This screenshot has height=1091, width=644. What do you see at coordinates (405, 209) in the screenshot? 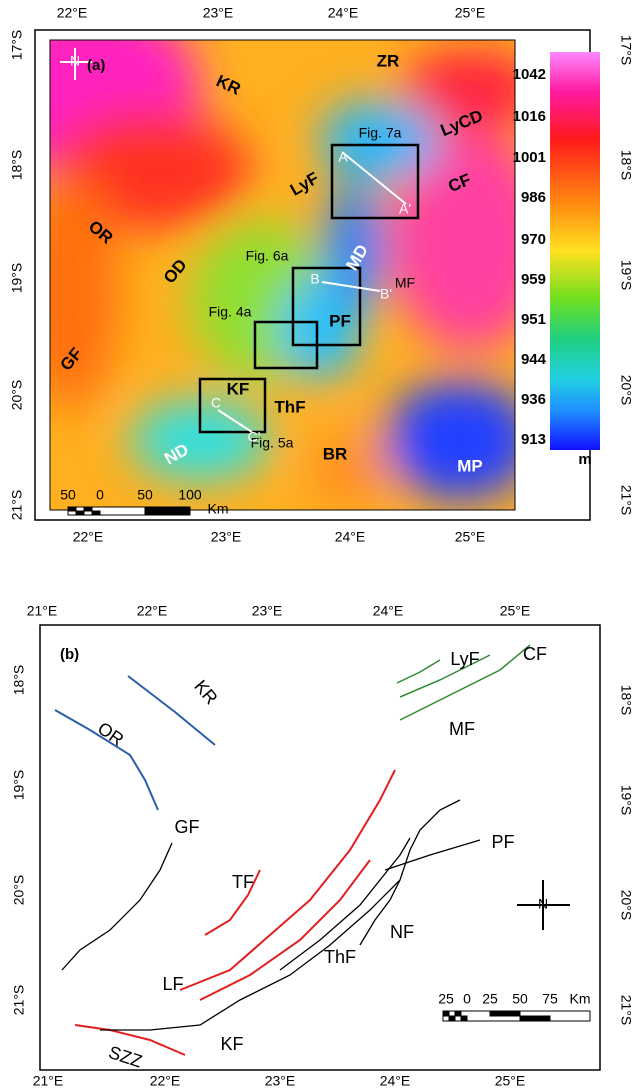
I see `profile-label: A'` at bounding box center [405, 209].